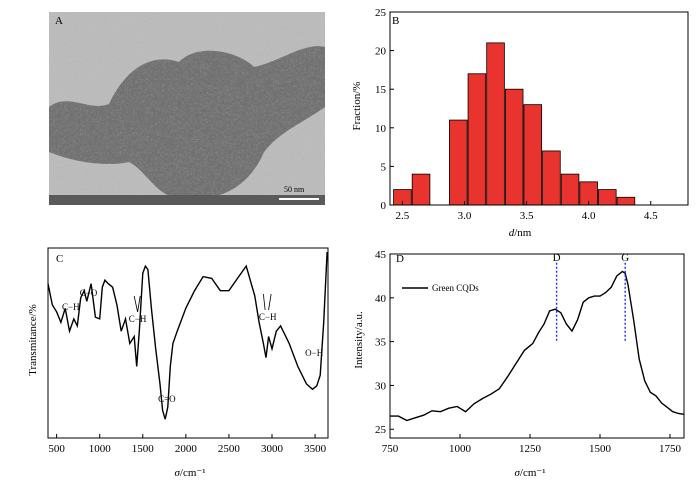  What do you see at coordinates (384, 167) in the screenshot?
I see `y-tick-label: 5` at bounding box center [384, 167].